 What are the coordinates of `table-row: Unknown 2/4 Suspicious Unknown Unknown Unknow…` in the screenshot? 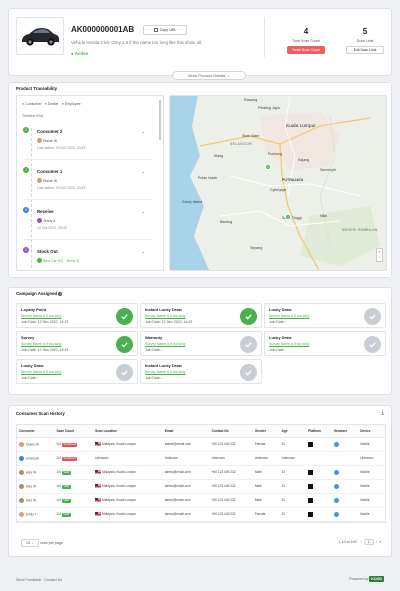 It's located at (201, 458).